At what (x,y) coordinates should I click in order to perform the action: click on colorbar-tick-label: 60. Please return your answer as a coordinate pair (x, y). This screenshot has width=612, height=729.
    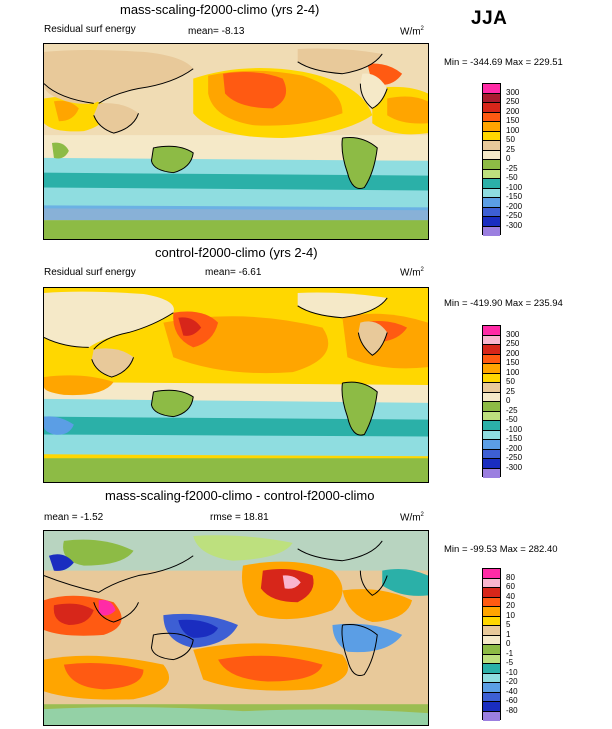
    Looking at the image, I should click on (510, 586).